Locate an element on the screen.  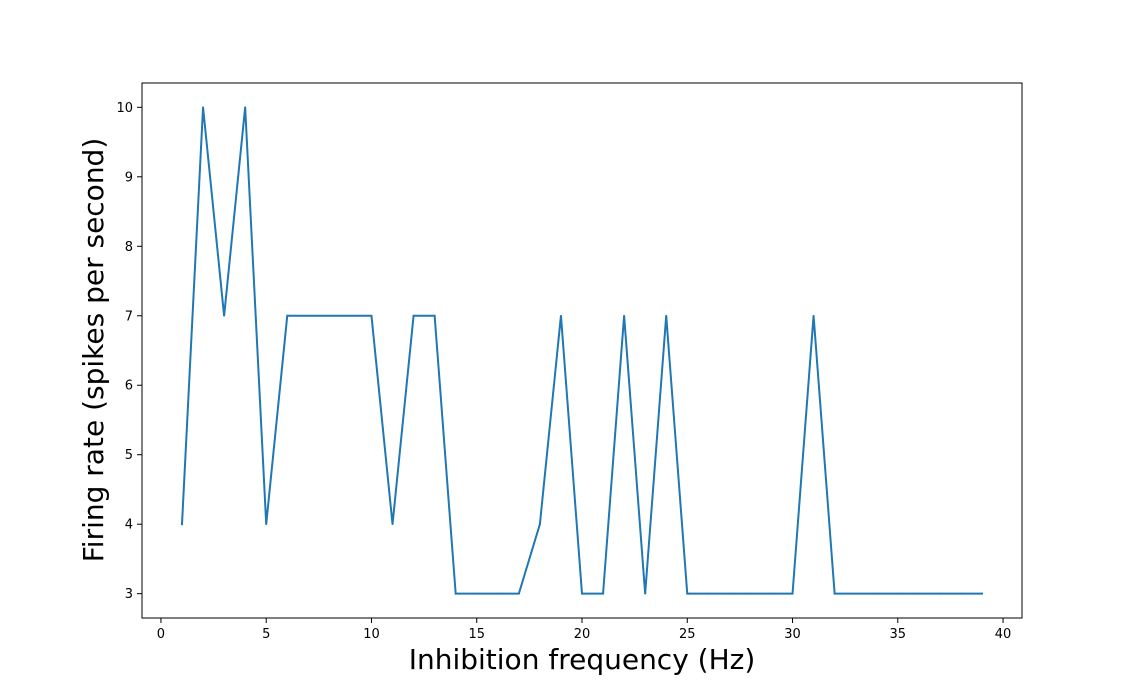
y-tick-label: 8 is located at coordinates (129, 247).